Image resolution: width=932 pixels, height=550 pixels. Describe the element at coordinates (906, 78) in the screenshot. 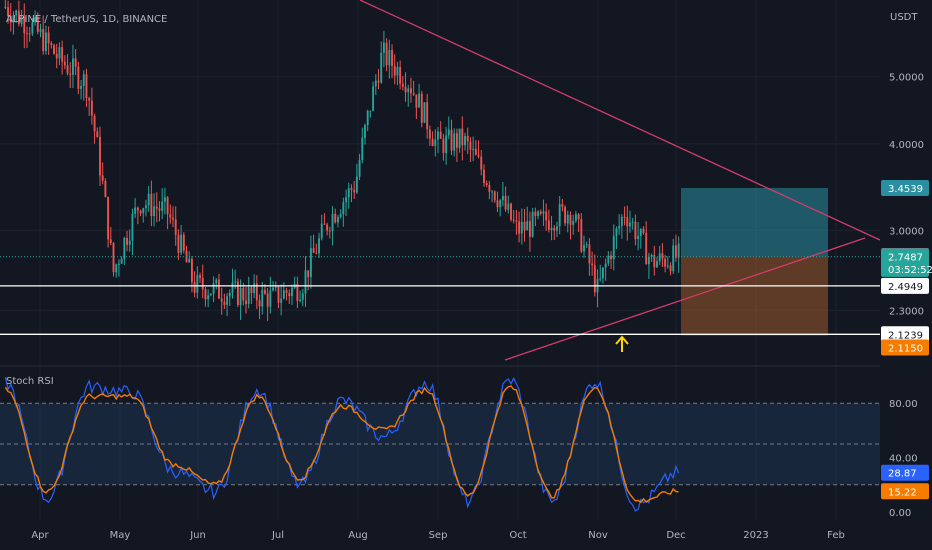

I see `price-tick-label: 5.0000` at that location.